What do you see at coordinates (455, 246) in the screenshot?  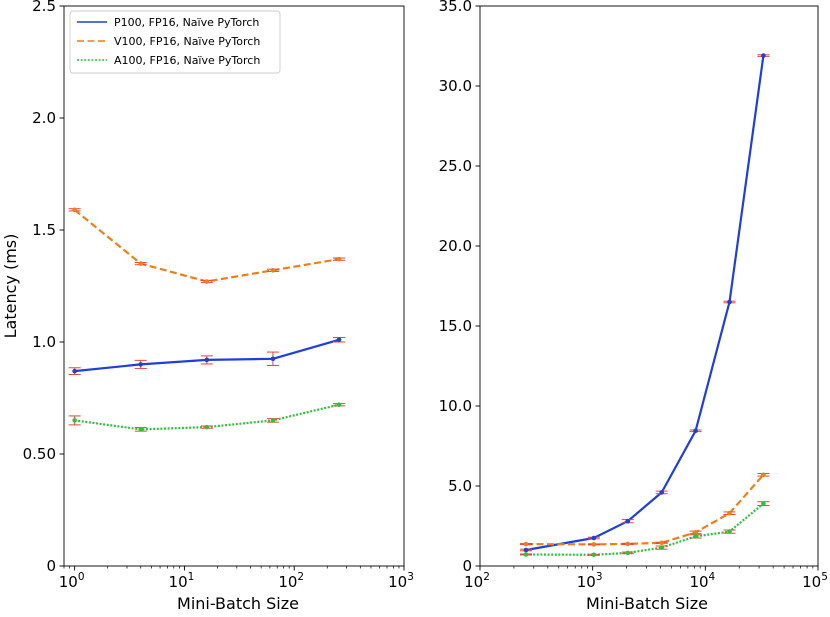 I see `y-tick-label: 20.0` at bounding box center [455, 246].